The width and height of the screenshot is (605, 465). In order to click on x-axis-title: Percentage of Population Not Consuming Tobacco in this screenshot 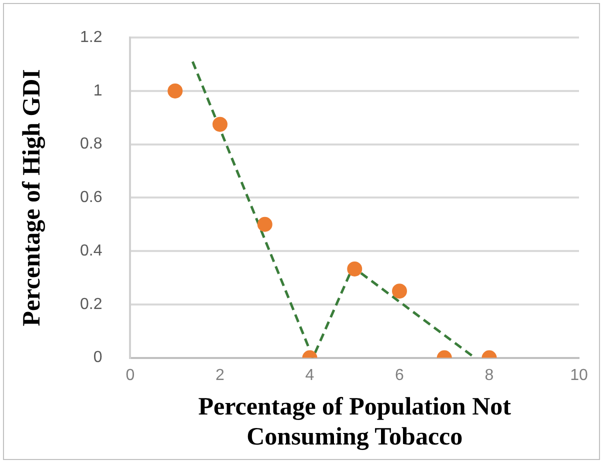, I will do `click(355, 421)`.